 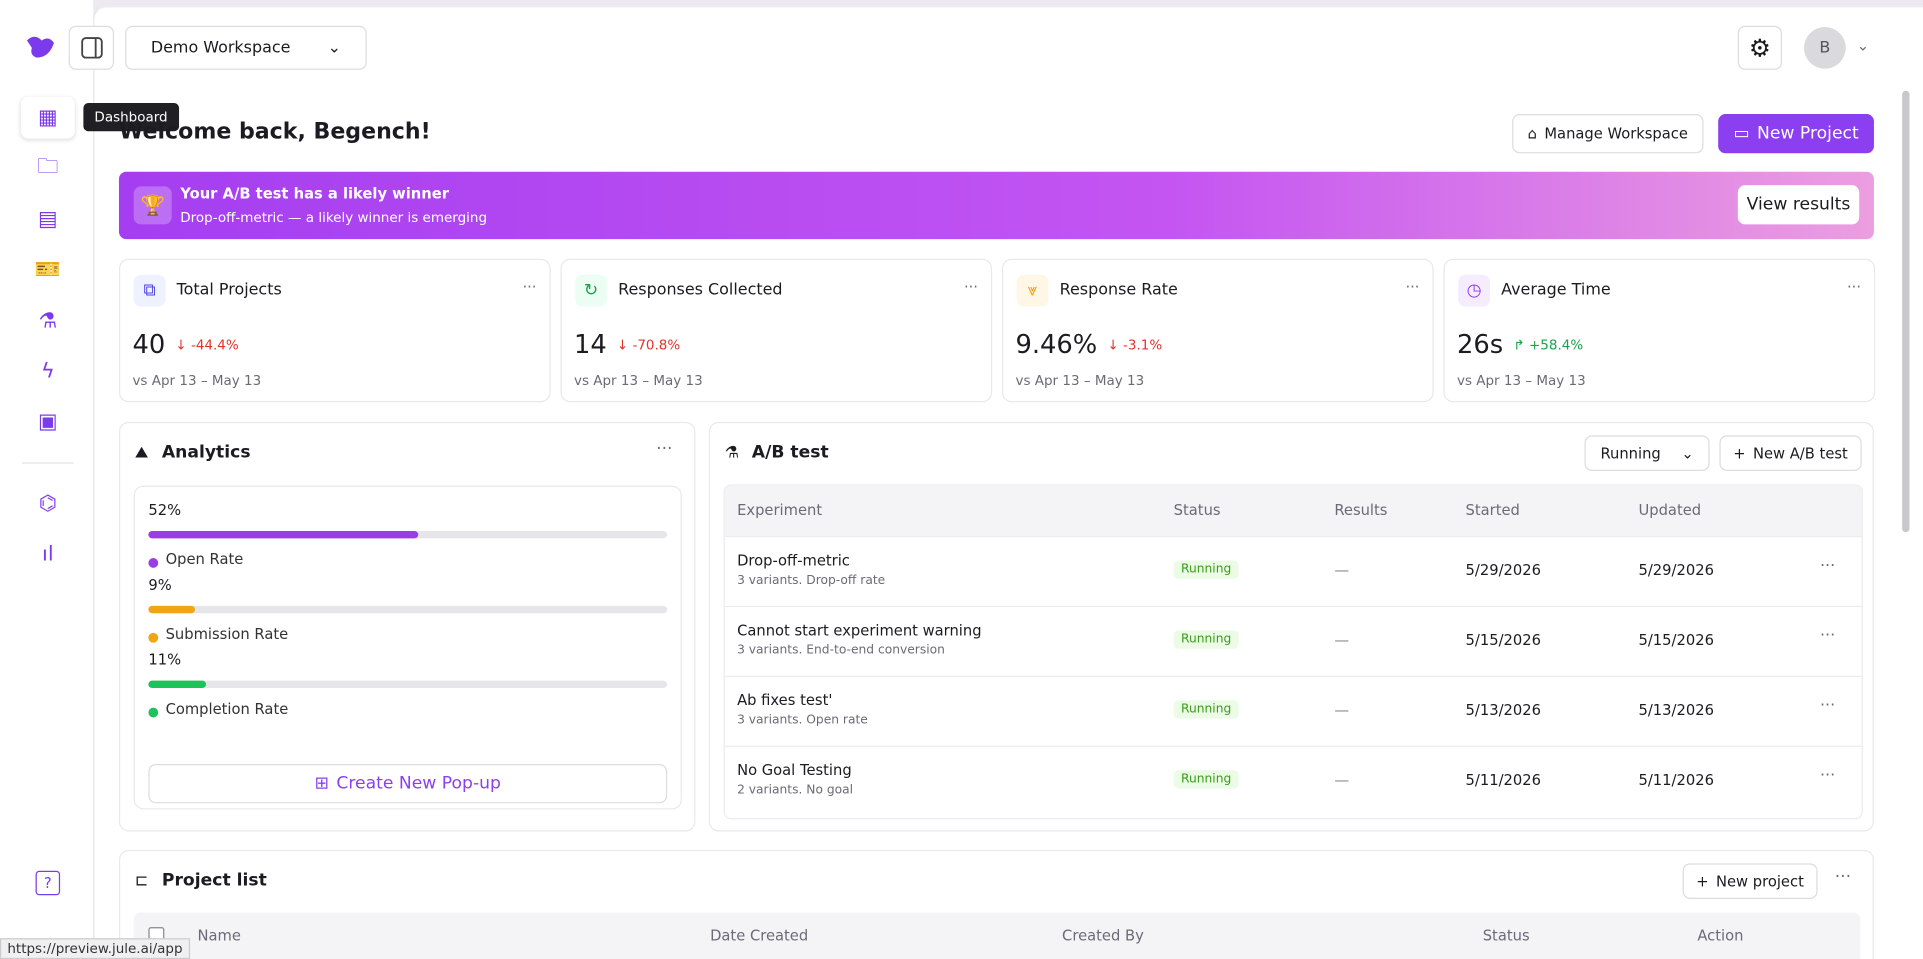 I want to click on avatar-chevron: ⌄, so click(x=1863, y=45).